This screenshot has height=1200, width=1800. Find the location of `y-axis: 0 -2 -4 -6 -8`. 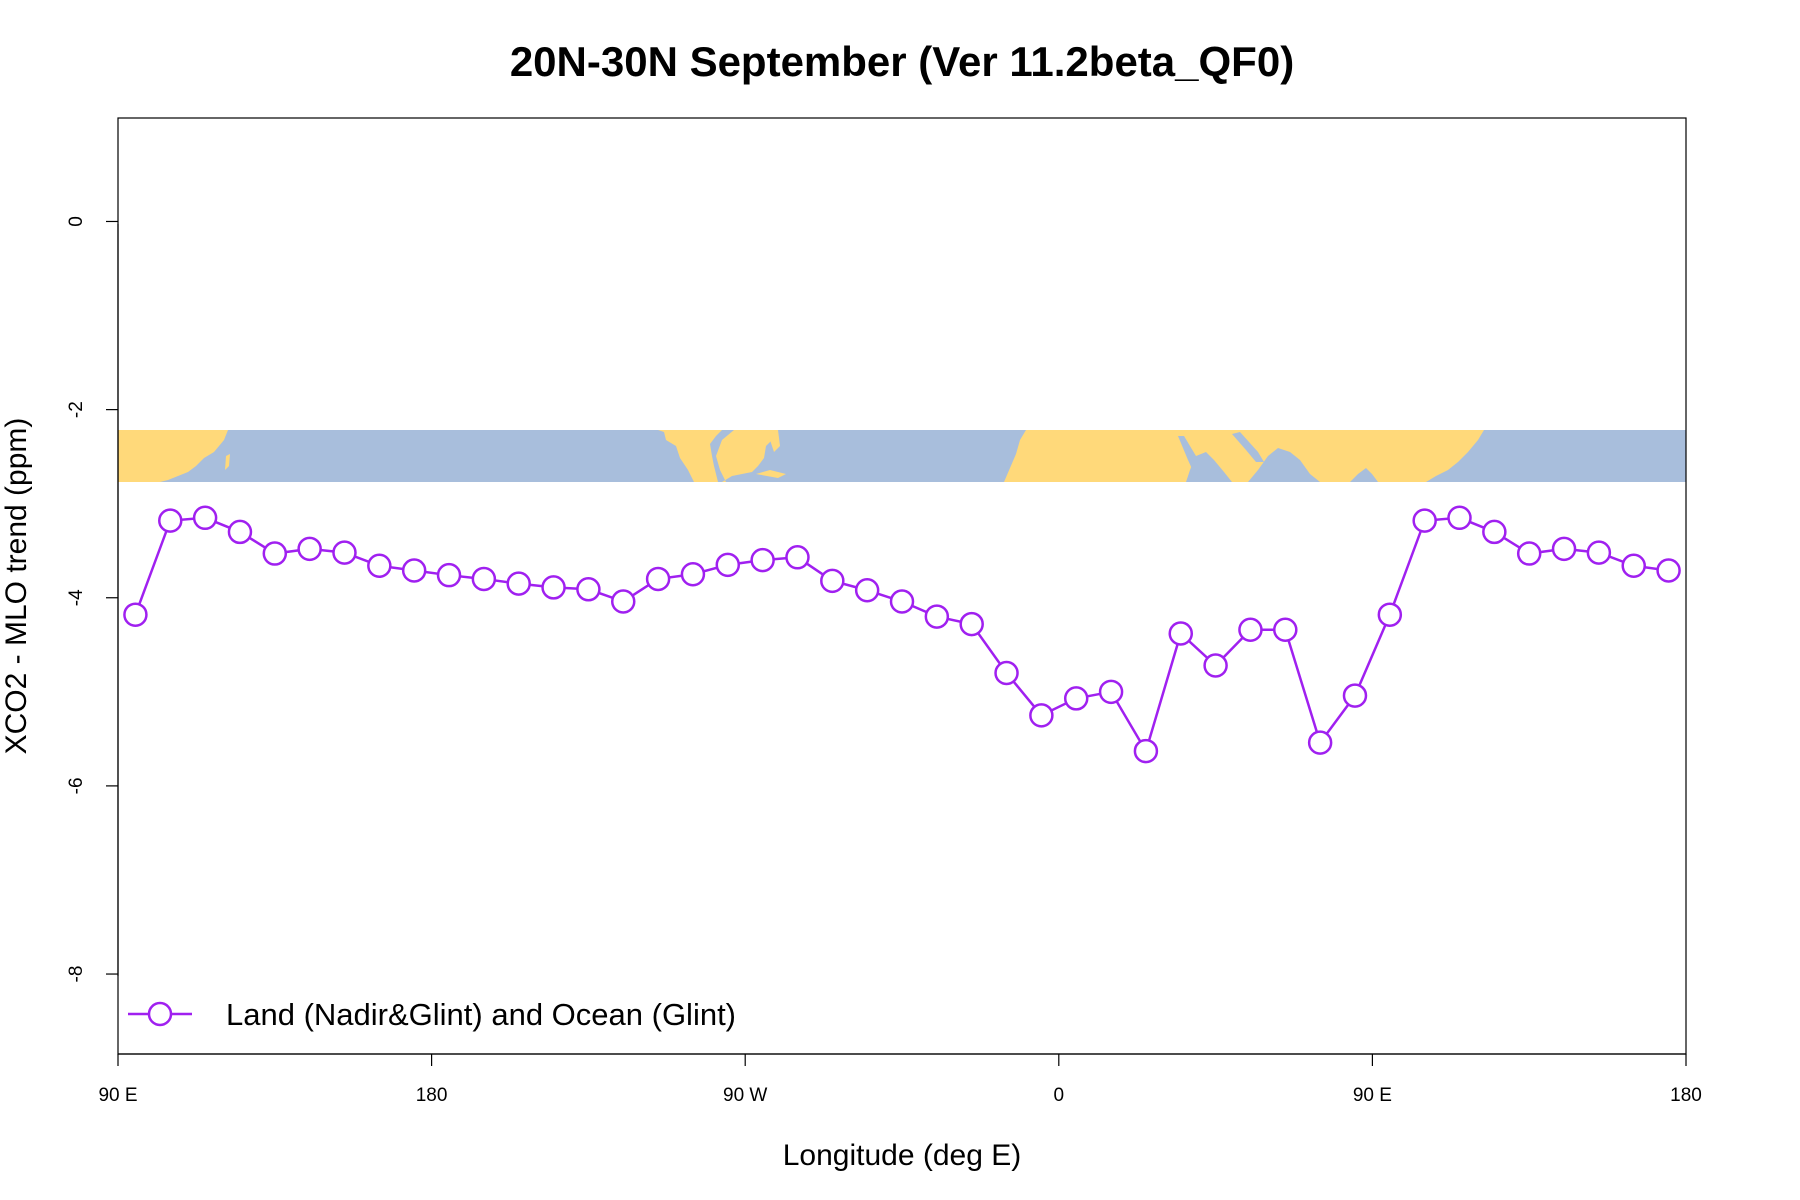

y-axis: 0 -2 -4 -6 -8 is located at coordinates (92, 599).